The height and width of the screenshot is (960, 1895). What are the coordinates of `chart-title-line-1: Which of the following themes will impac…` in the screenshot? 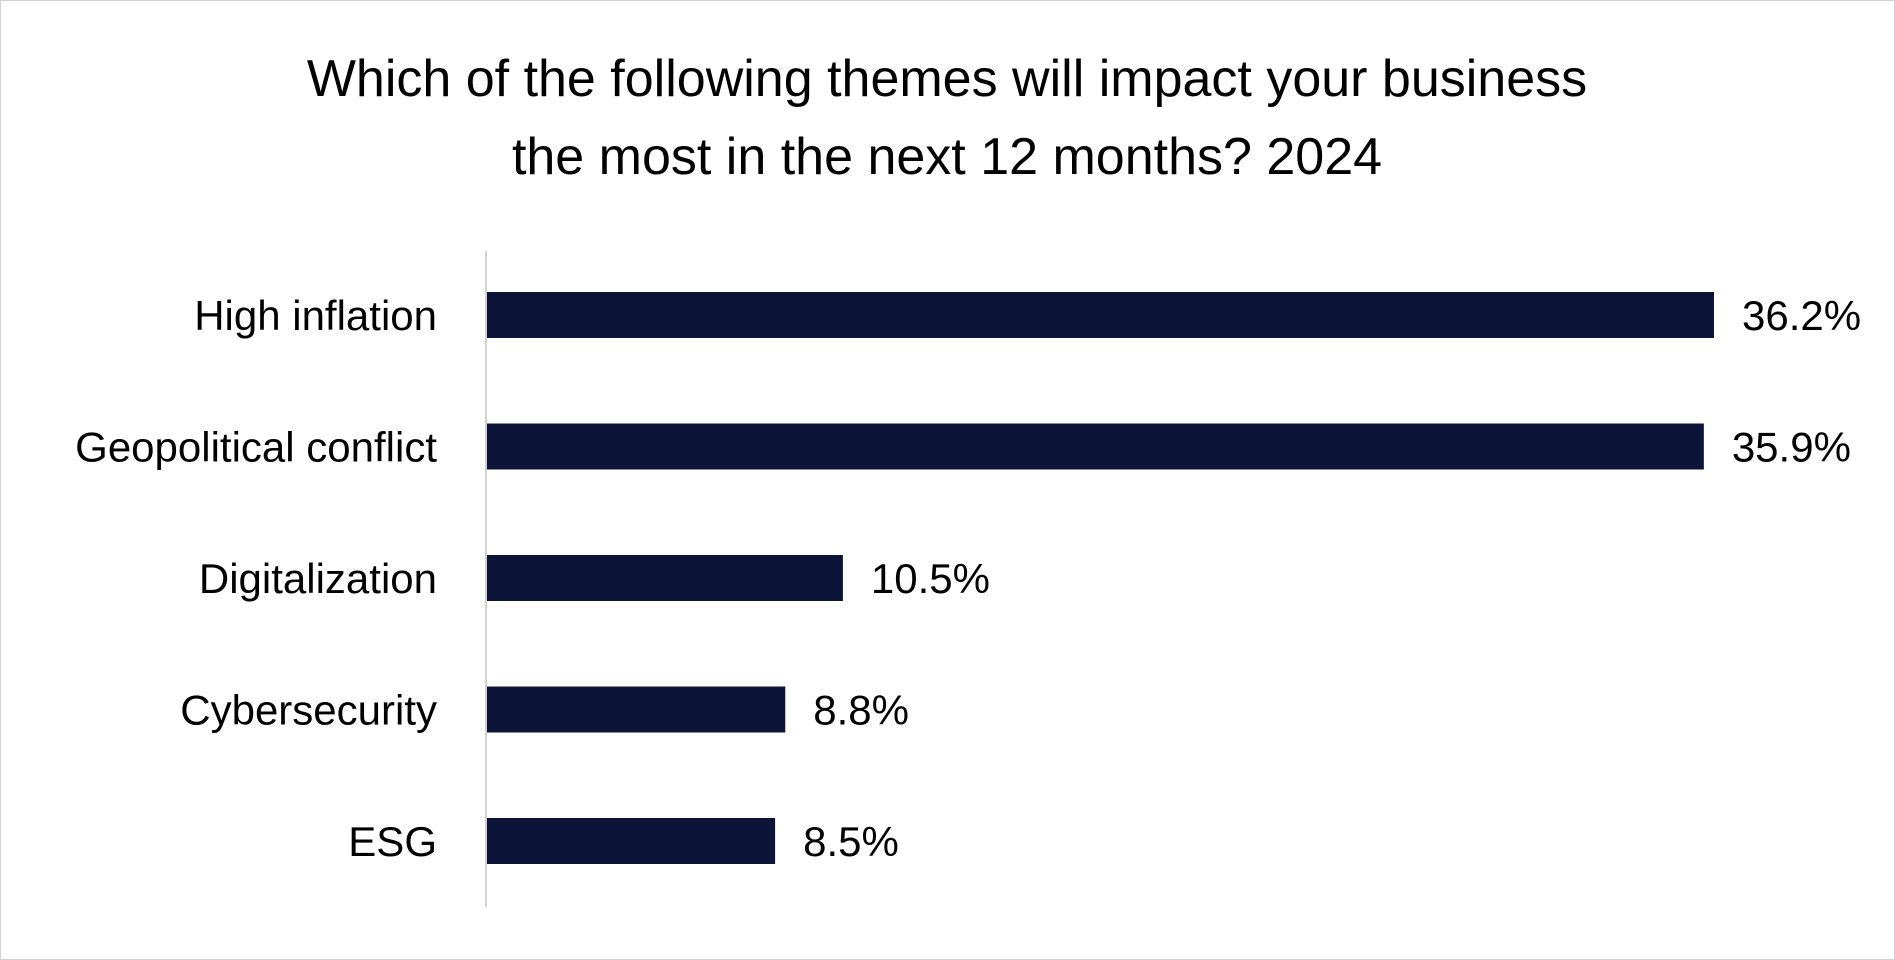 It's located at (947, 79).